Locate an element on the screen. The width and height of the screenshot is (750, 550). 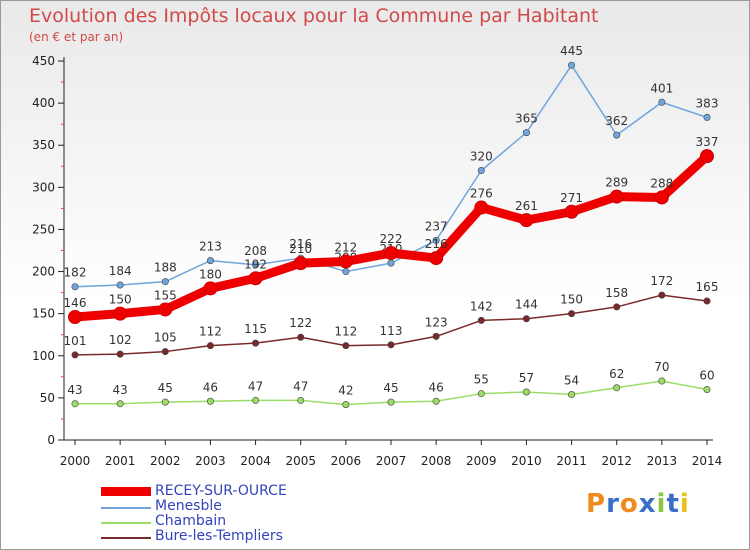
data-label: 55 is located at coordinates (481, 380).